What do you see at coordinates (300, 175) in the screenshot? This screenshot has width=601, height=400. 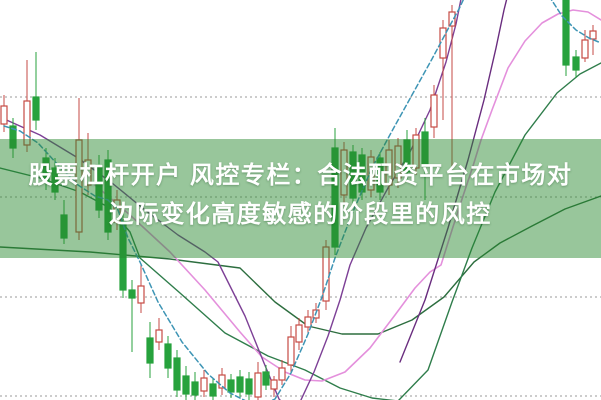 I see `headline-line-1: 股票杠杆开户 风控专栏：合法配资平台在市场对` at bounding box center [300, 175].